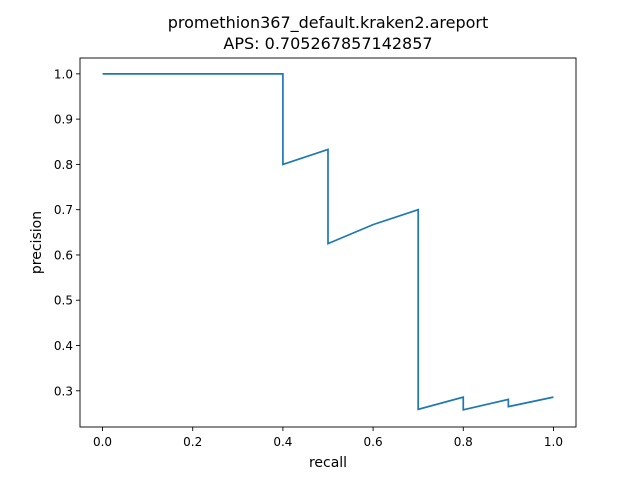  What do you see at coordinates (282, 442) in the screenshot?
I see `x-tick-label: 0.4` at bounding box center [282, 442].